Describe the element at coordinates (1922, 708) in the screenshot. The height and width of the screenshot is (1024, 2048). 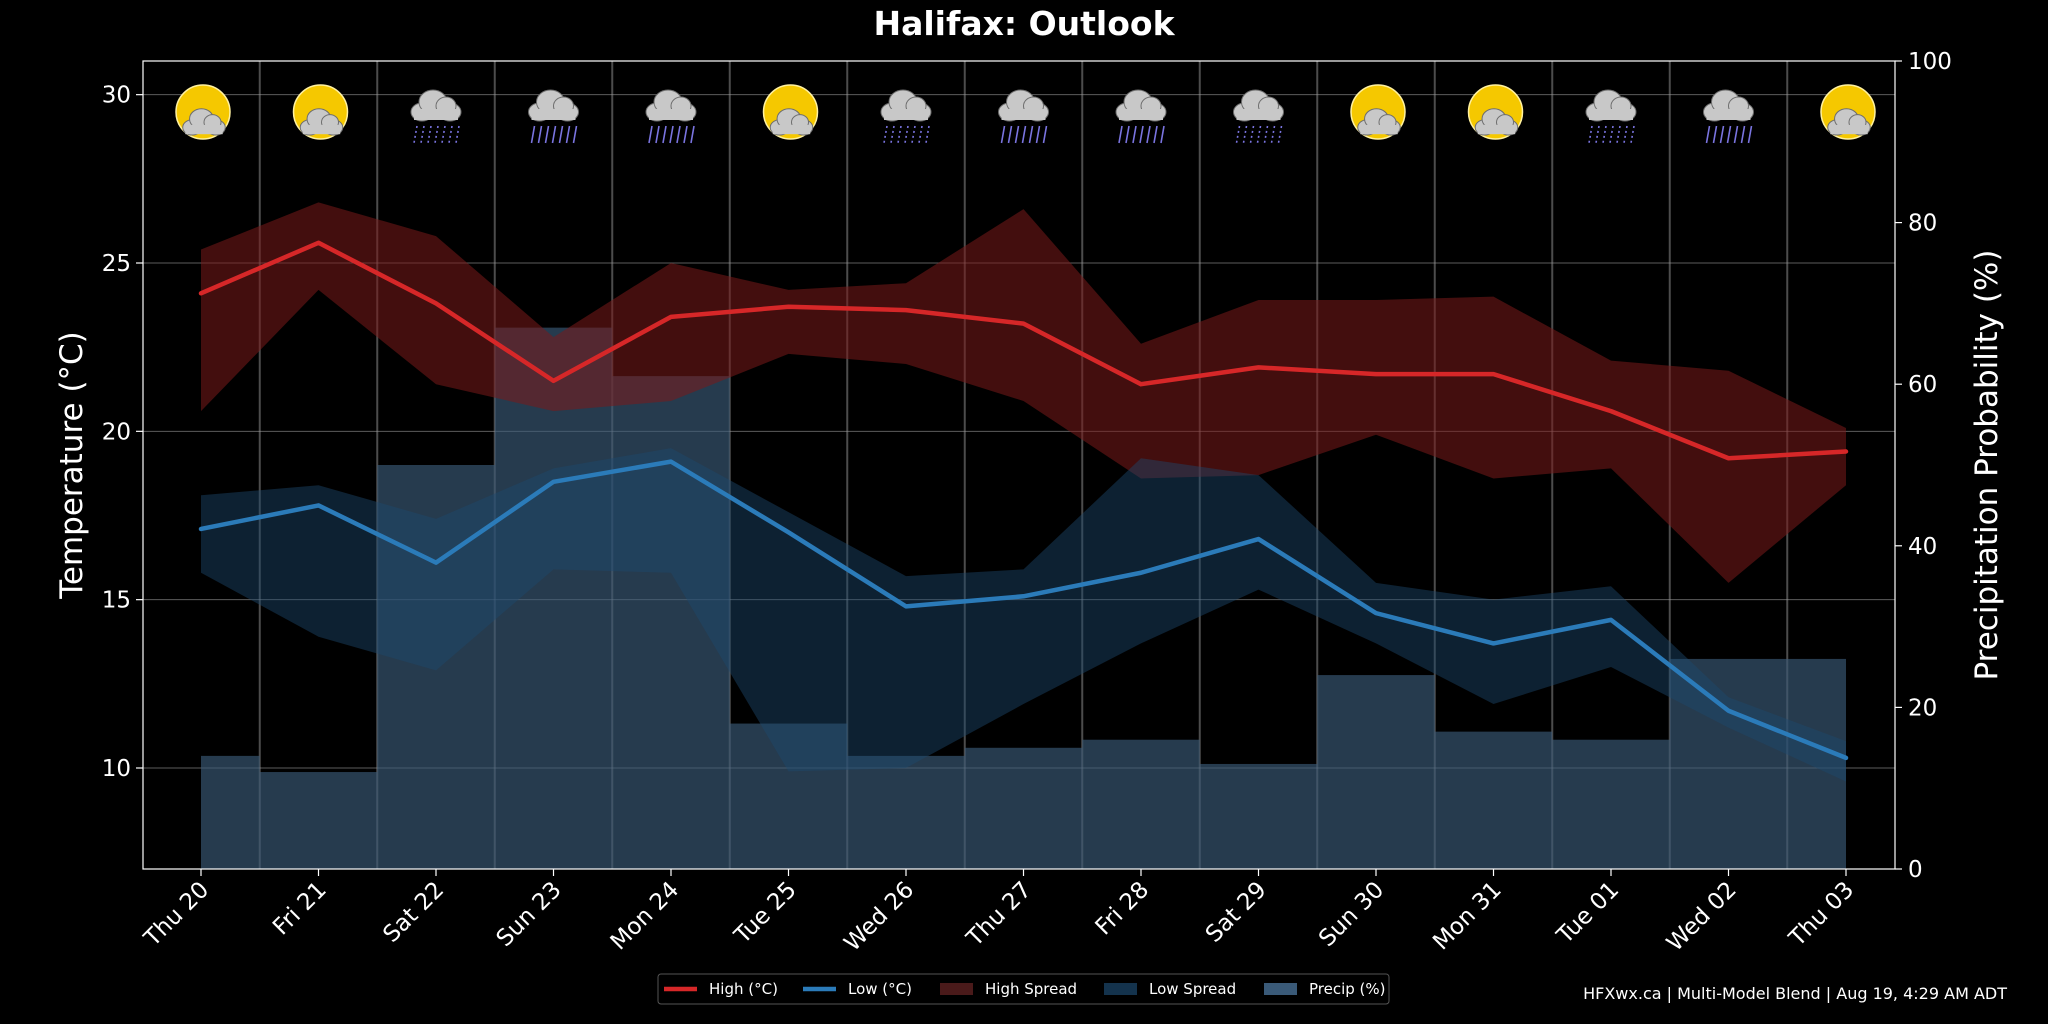
I see `y2-tick-label: 20` at that location.